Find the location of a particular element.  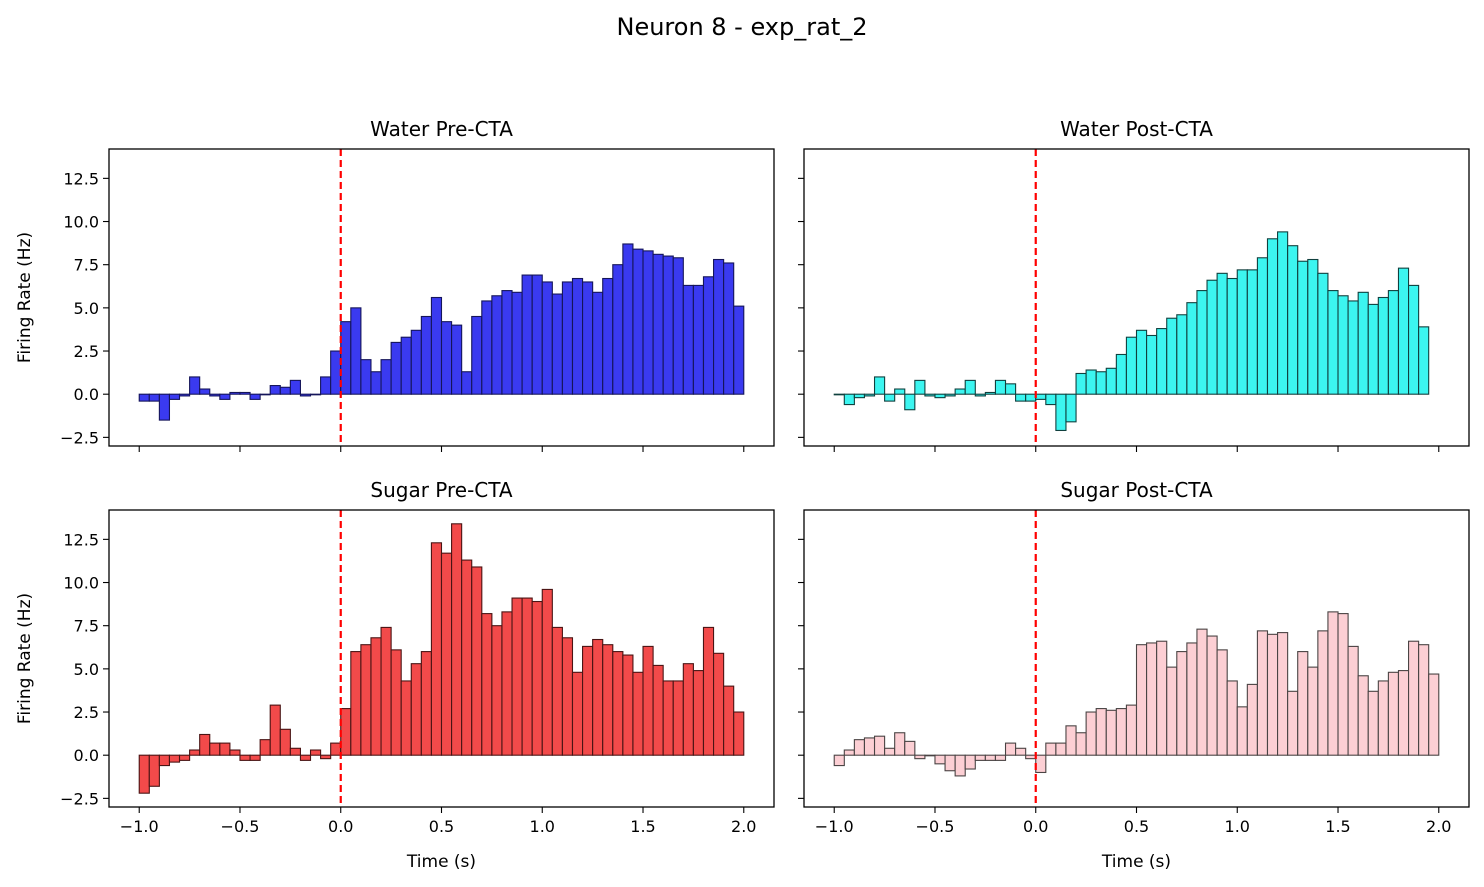

x-tick-label: 1.5 is located at coordinates (642, 826).